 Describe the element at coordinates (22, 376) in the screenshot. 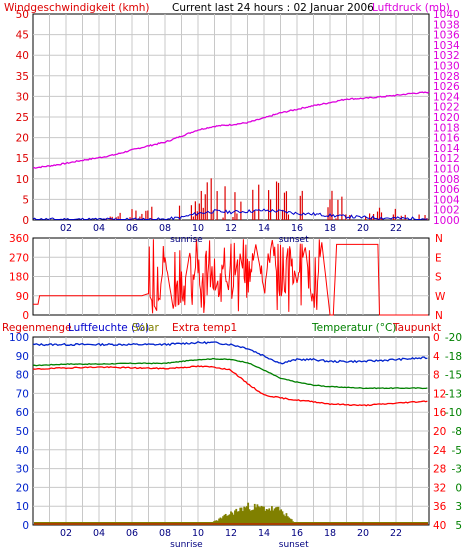

I see `tick-hum-8: 80` at that location.